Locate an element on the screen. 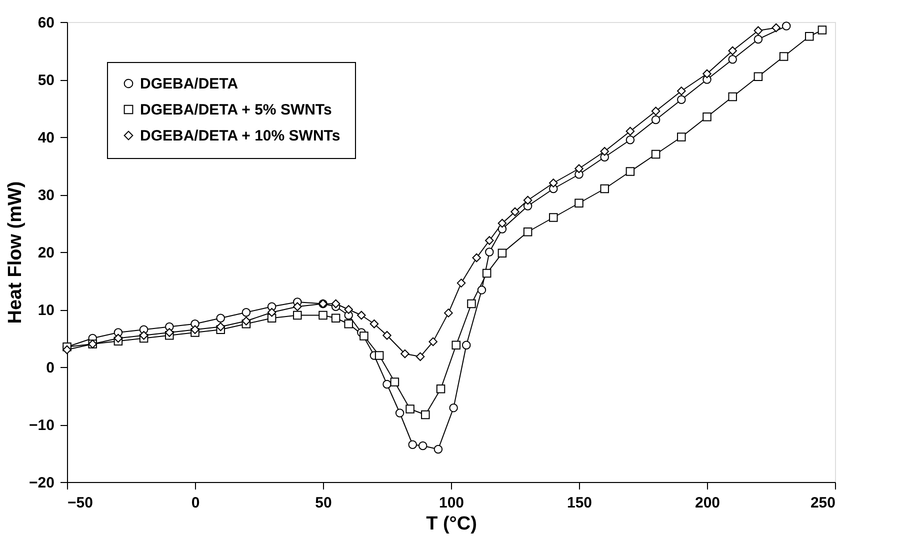 The width and height of the screenshot is (905, 556). x-tick-label: 250 is located at coordinates (823, 503).